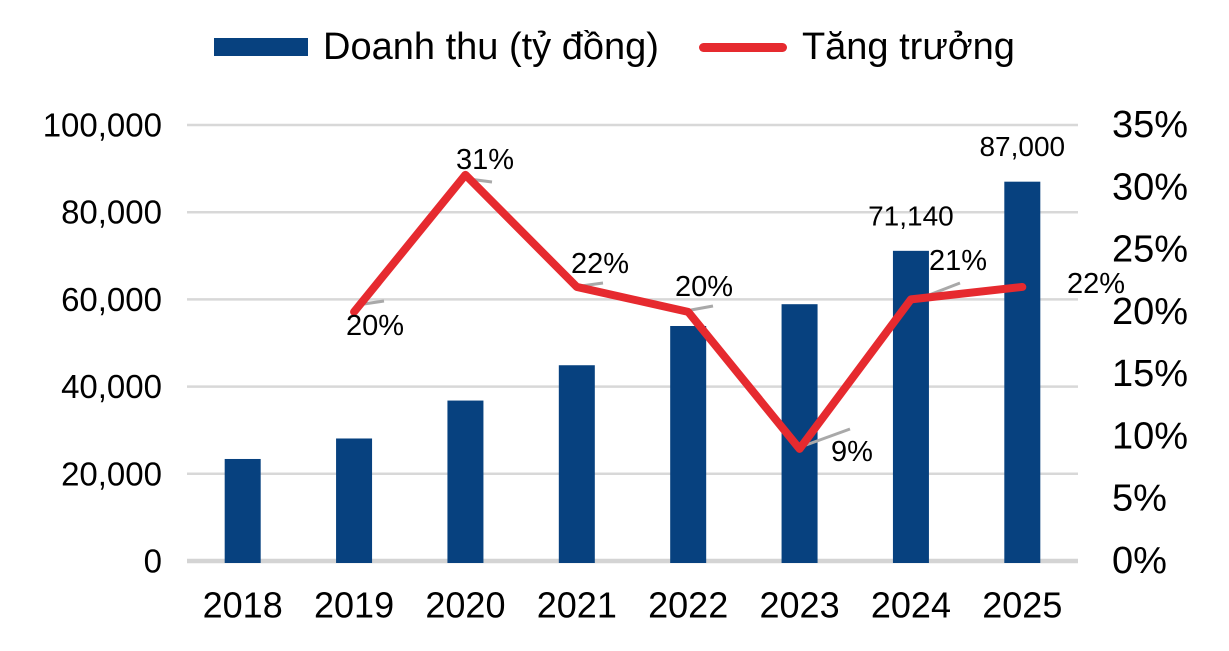 This screenshot has width=1229, height=651. What do you see at coordinates (102, 125) in the screenshot?
I see `left-axis-tick-label: 100,000` at bounding box center [102, 125].